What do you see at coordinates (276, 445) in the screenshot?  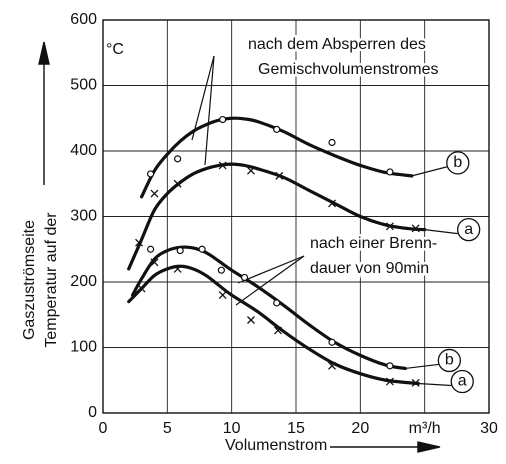 I see `x-axis-label: Volumenstrom` at bounding box center [276, 445].